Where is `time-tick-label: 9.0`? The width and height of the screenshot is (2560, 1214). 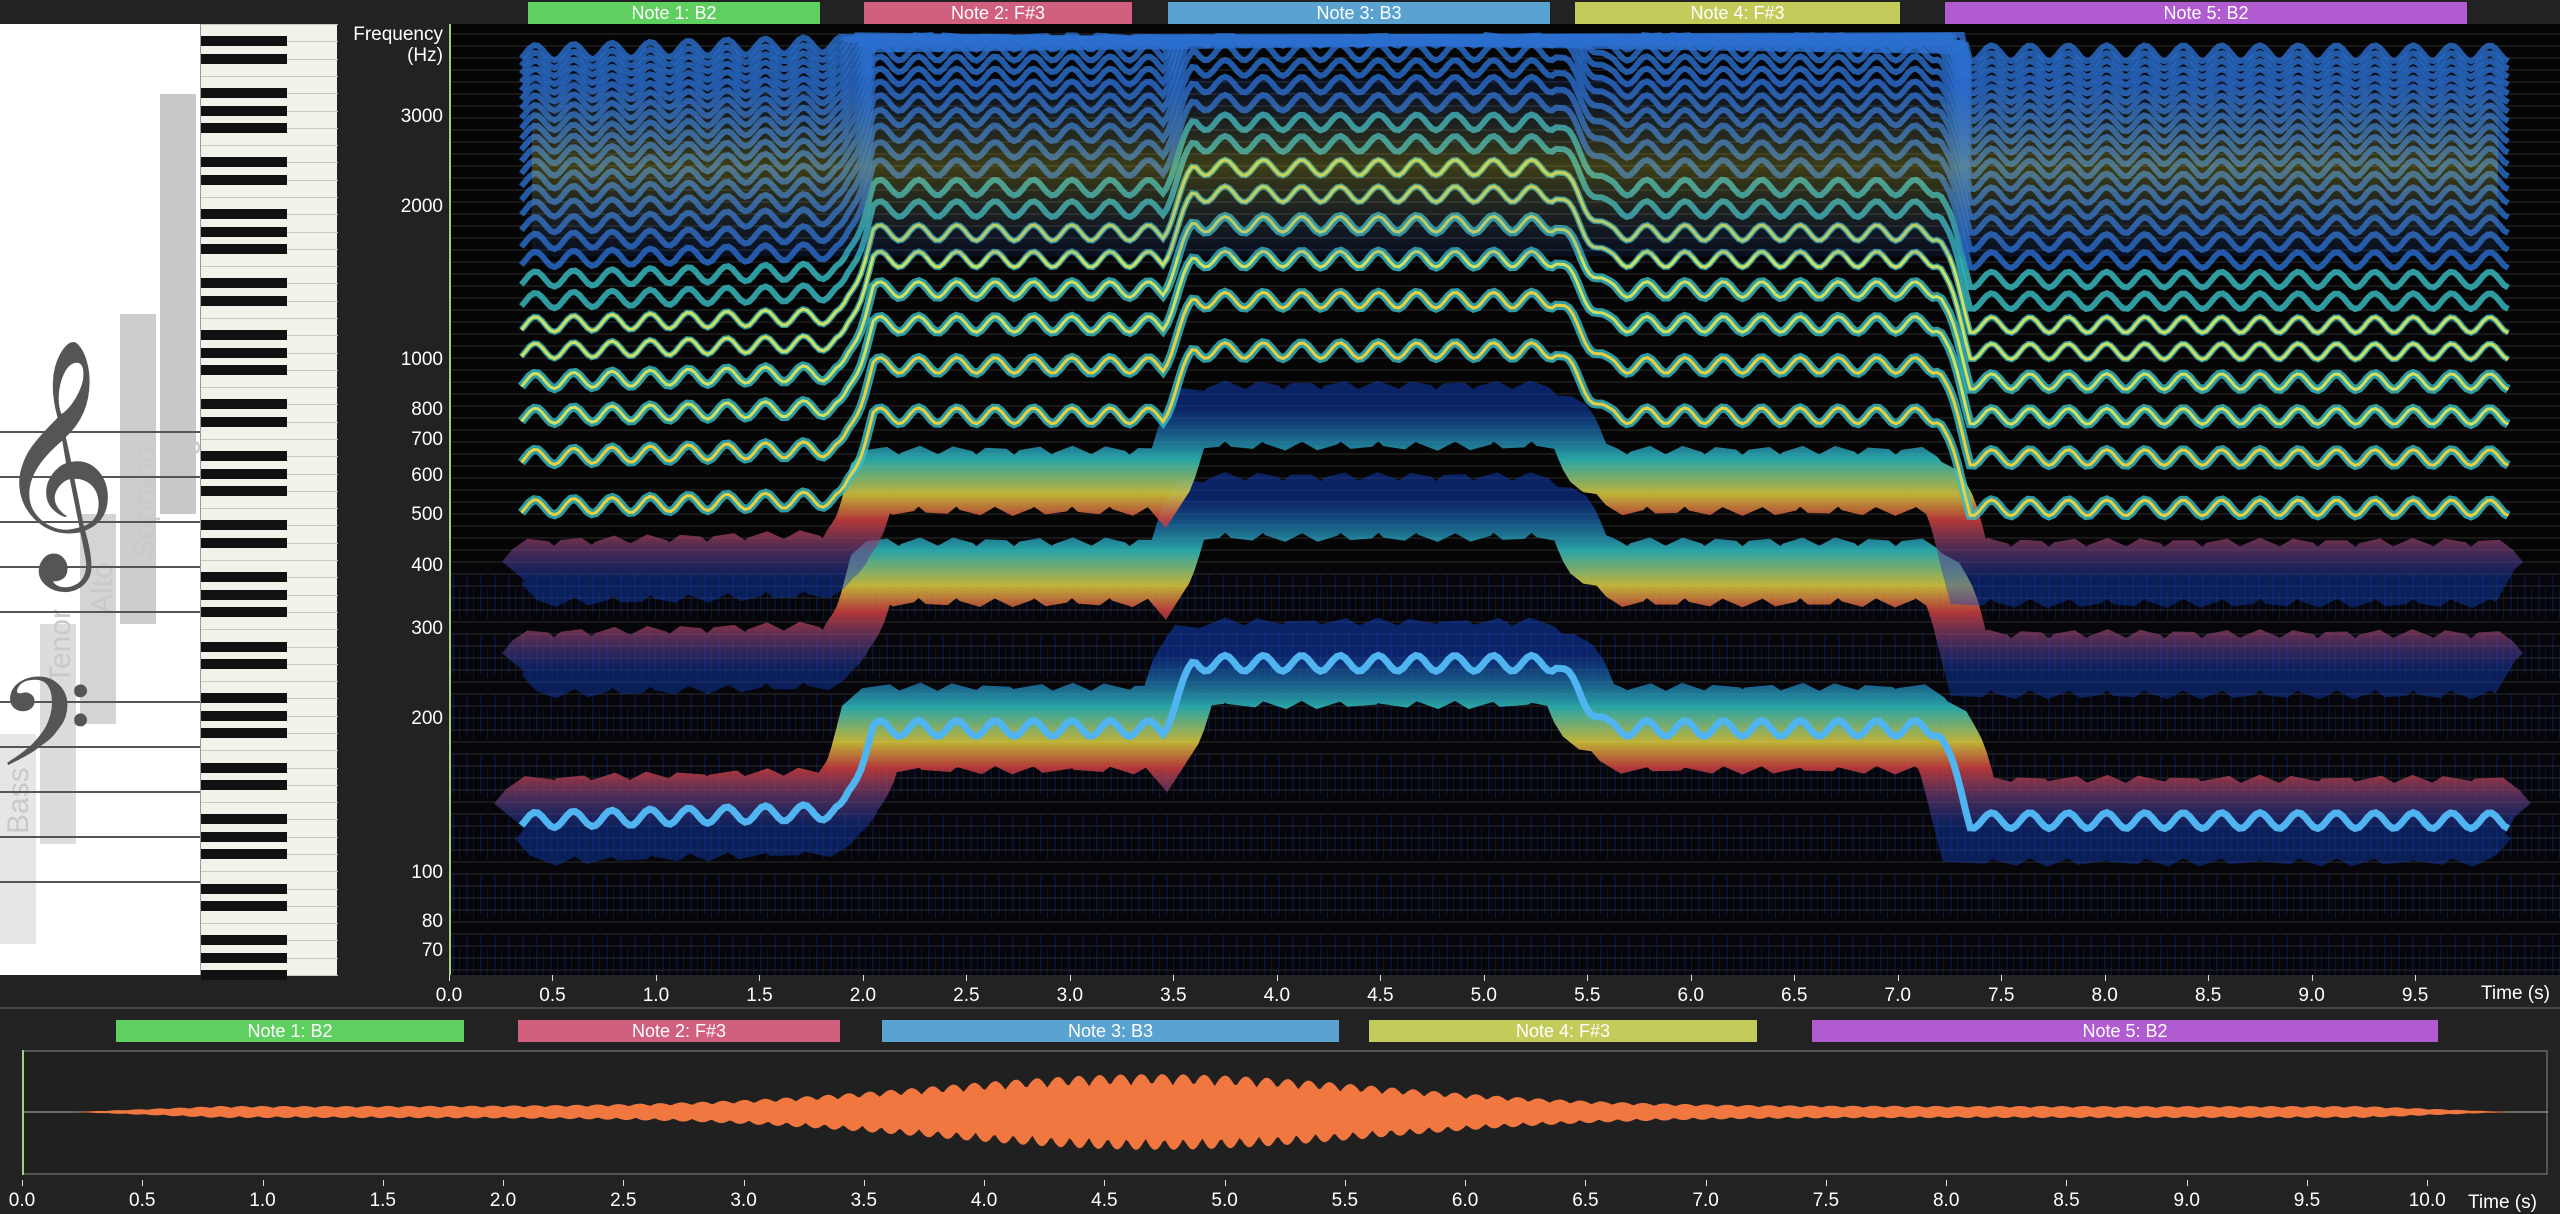 time-tick-label: 9.0 is located at coordinates (2311, 995).